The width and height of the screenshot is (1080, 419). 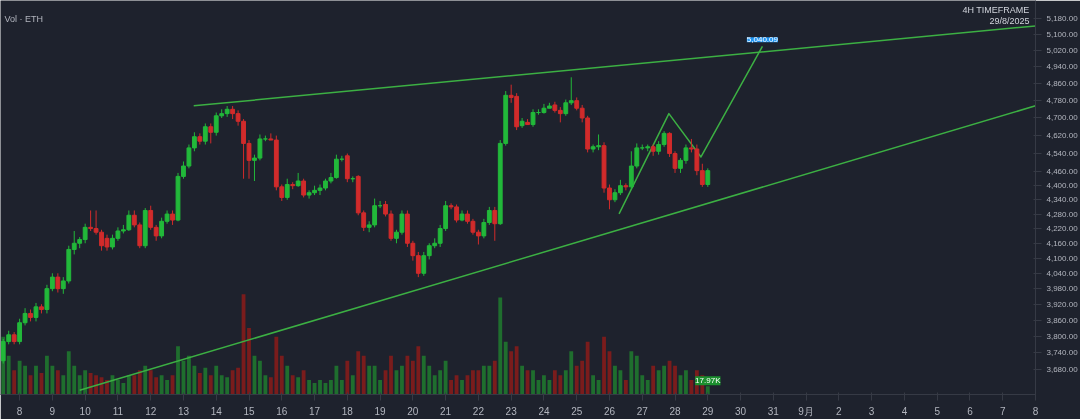 I want to click on x-tick-label: 26, so click(x=609, y=411).